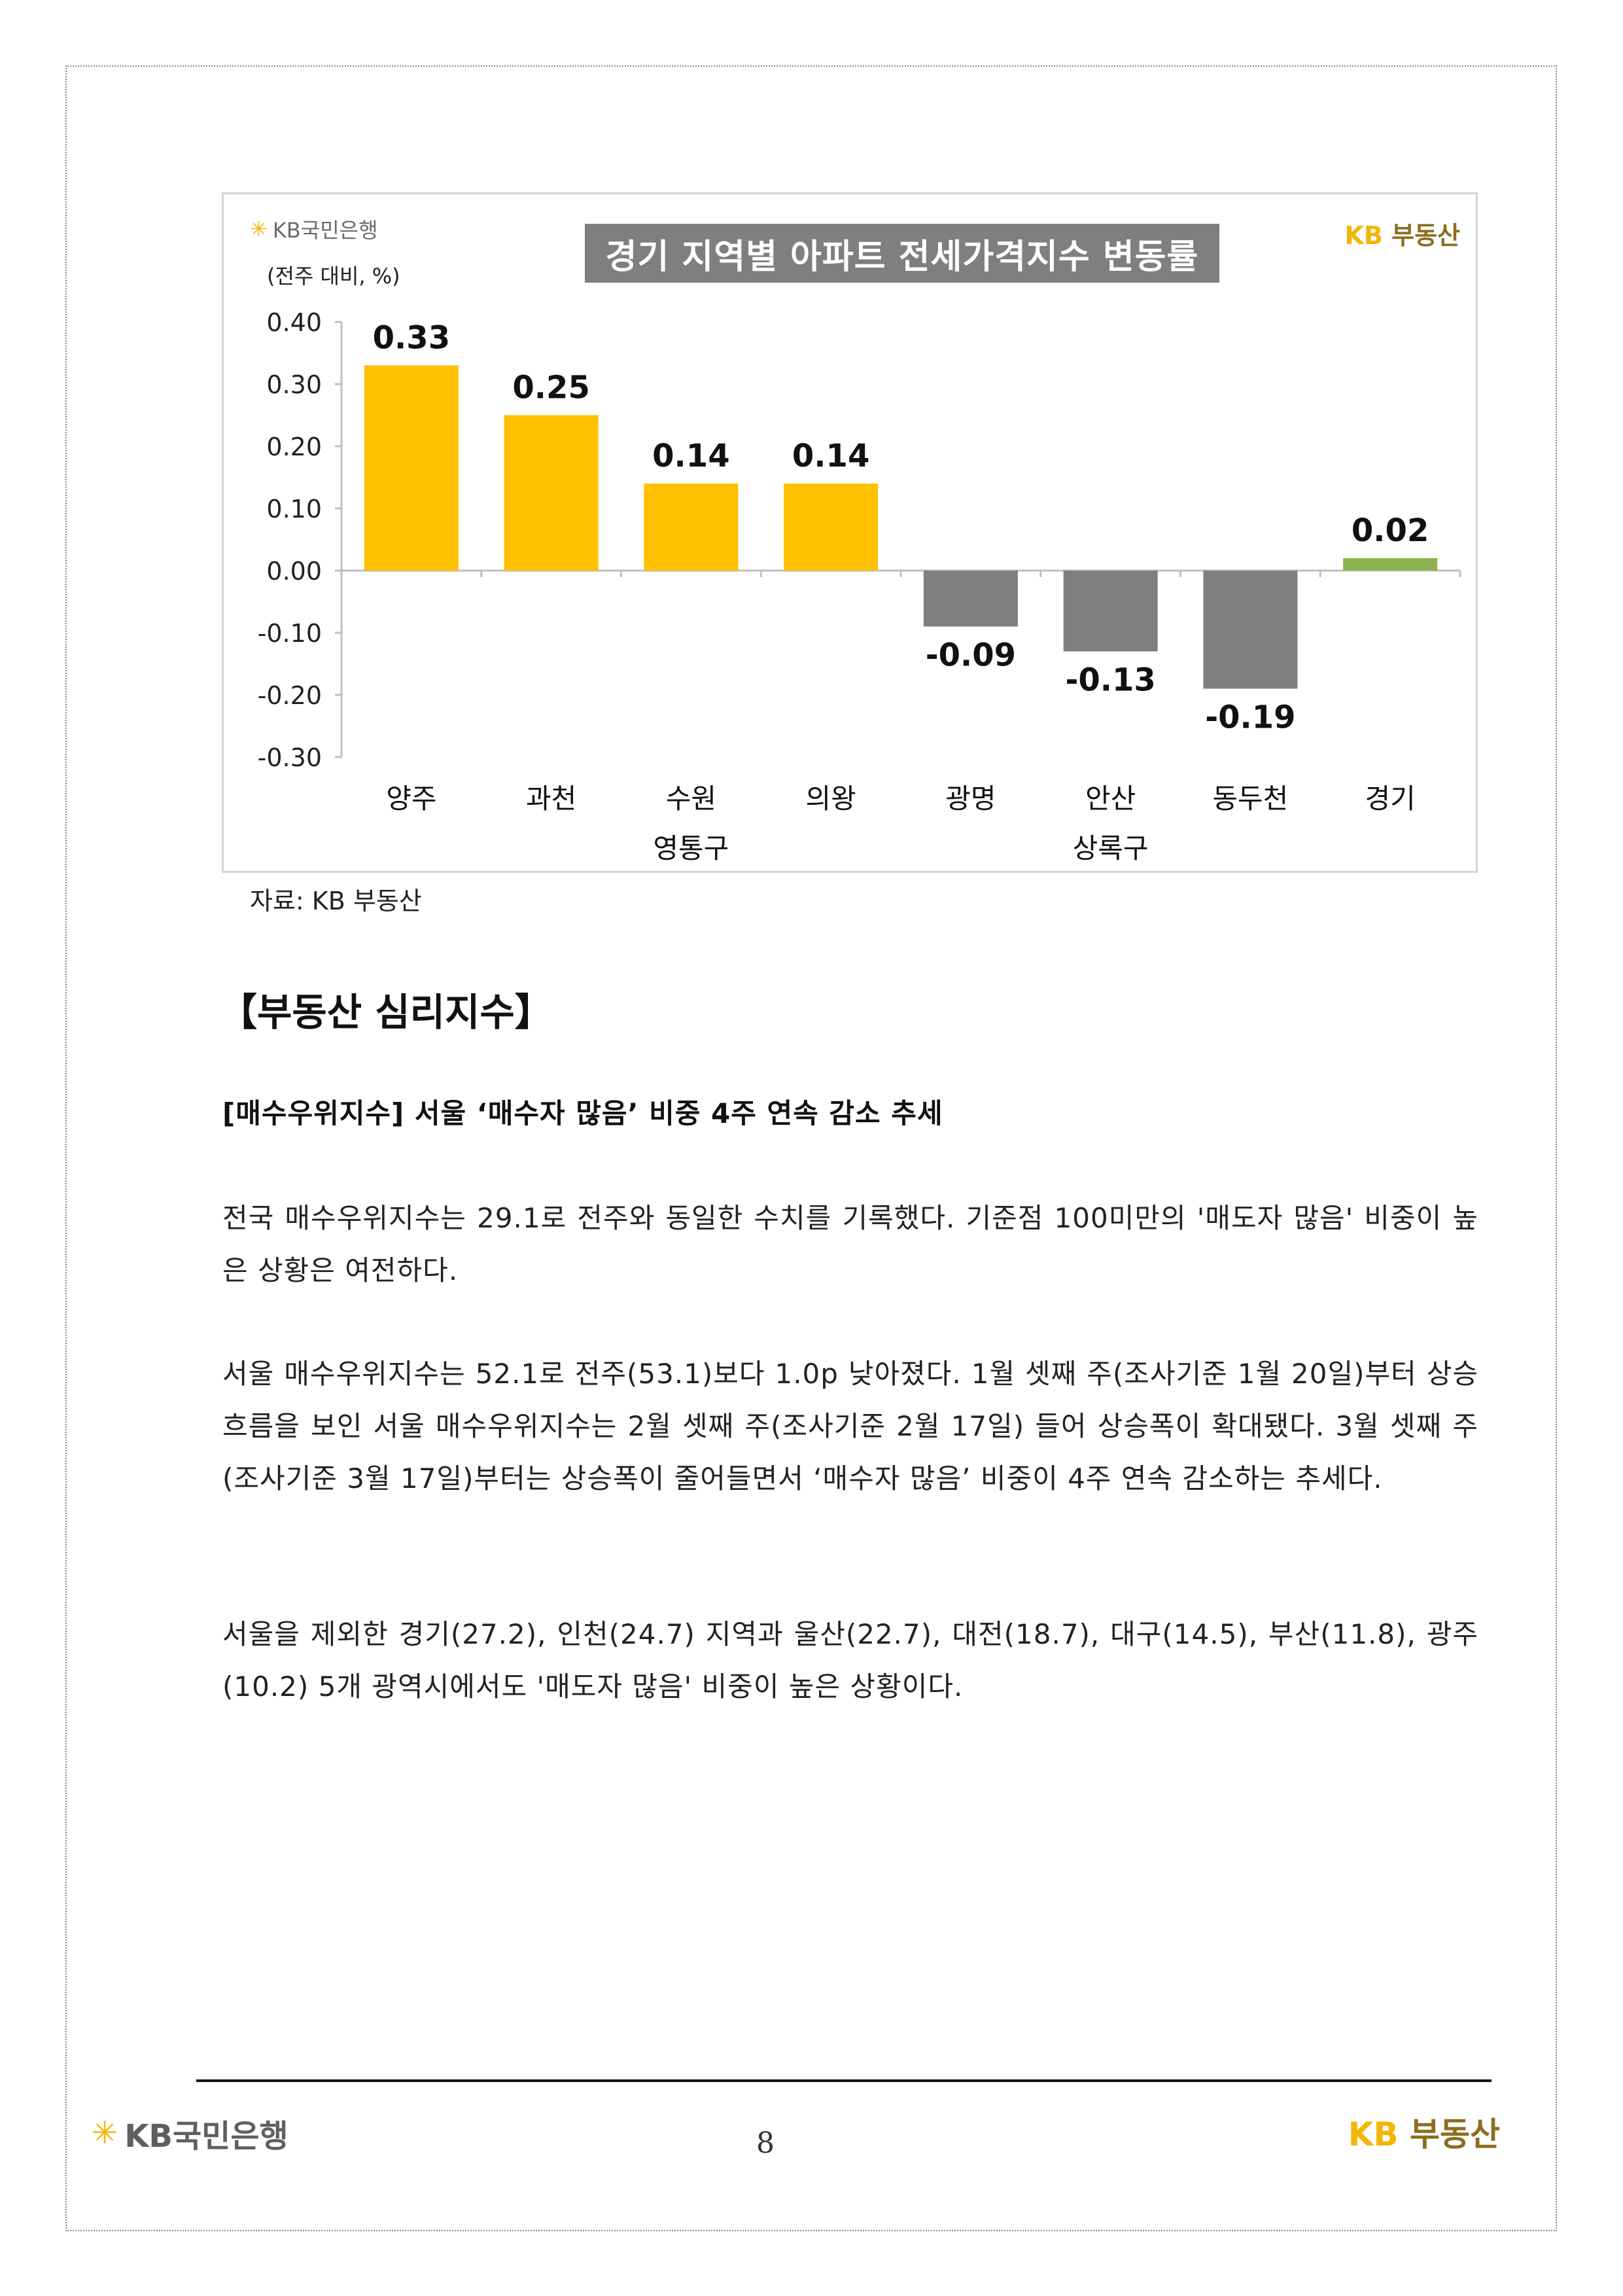 The height and width of the screenshot is (2296, 1623). Describe the element at coordinates (902, 253) in the screenshot. I see `chart-title: 경기 지역별 아파트 전세가격지수 변동률` at that location.